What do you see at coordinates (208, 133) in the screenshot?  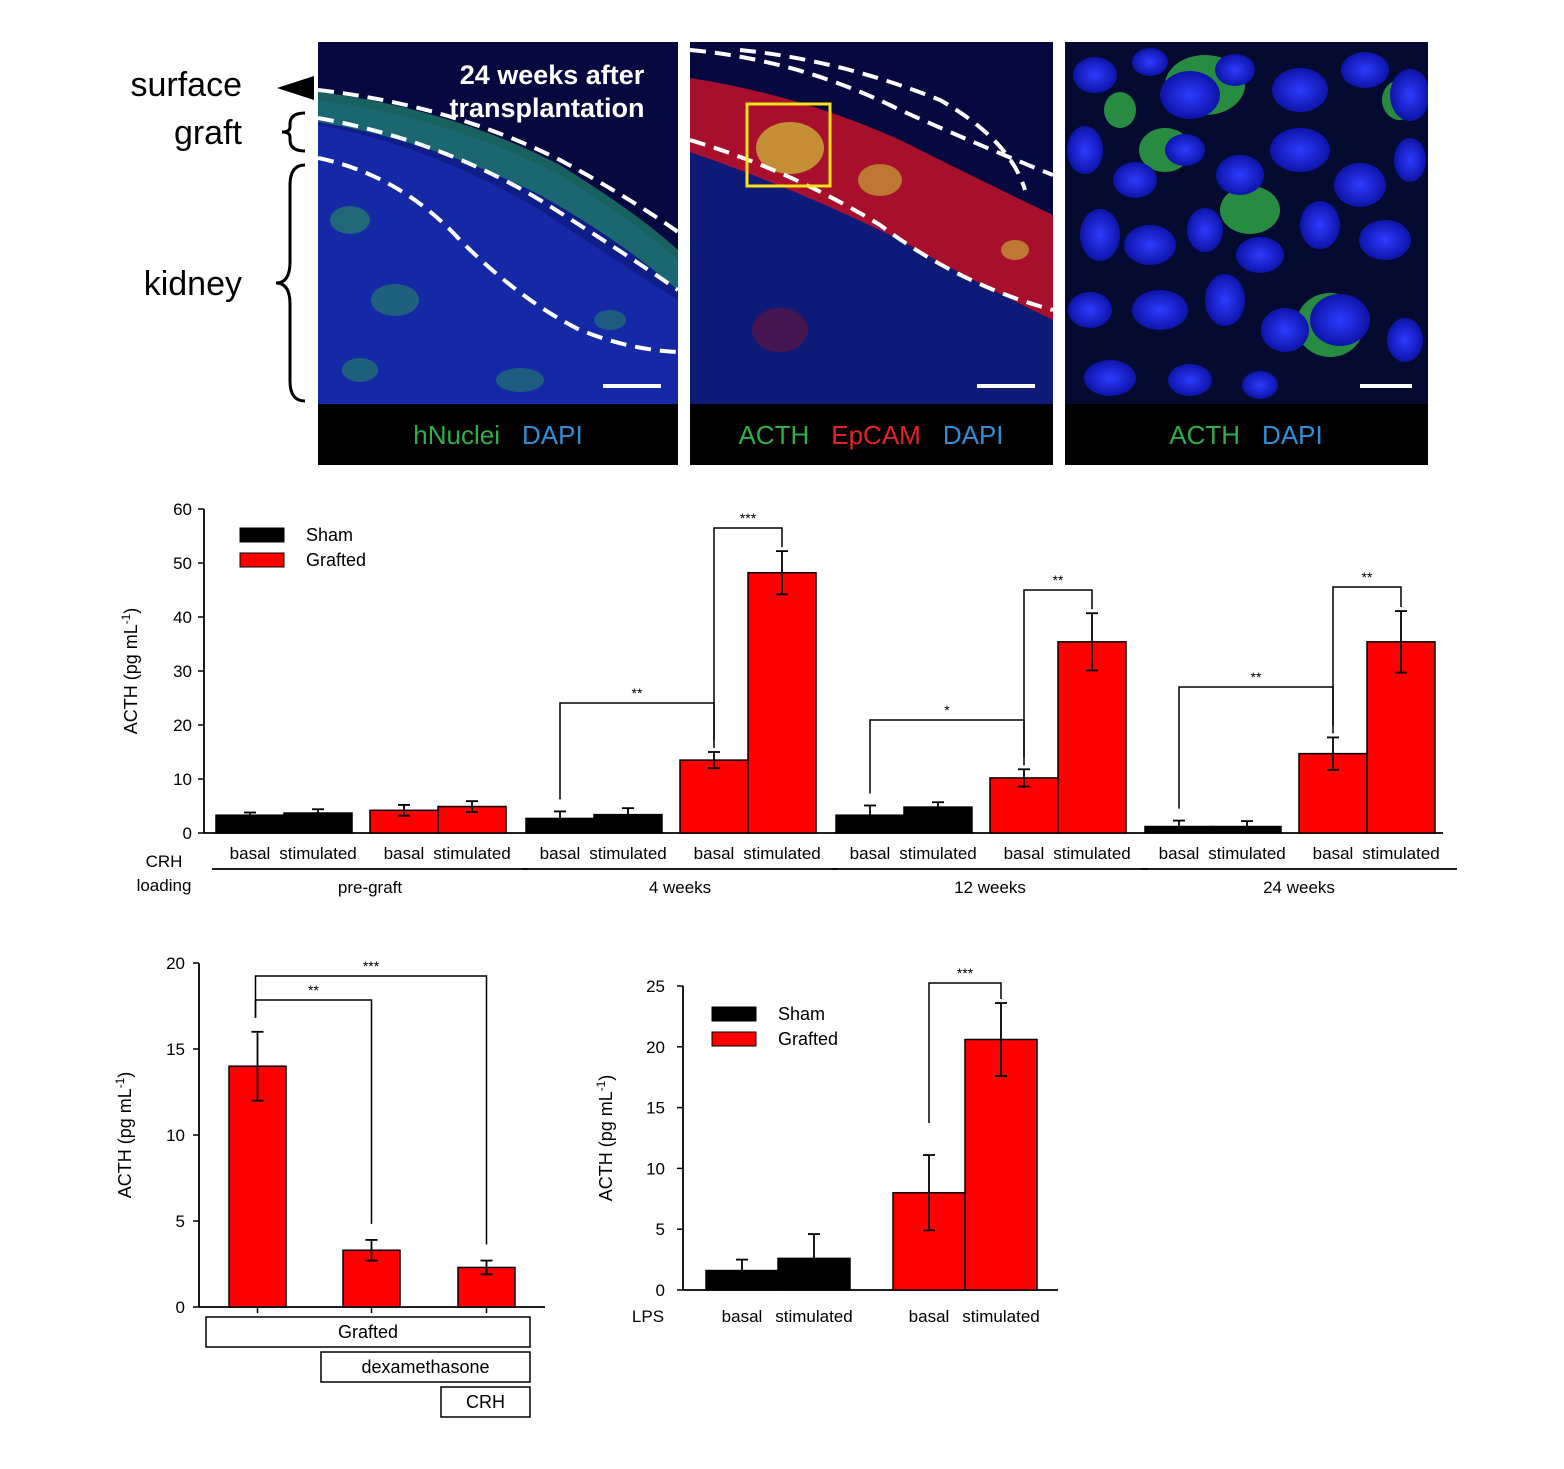 I see `graft-label: graft` at bounding box center [208, 133].